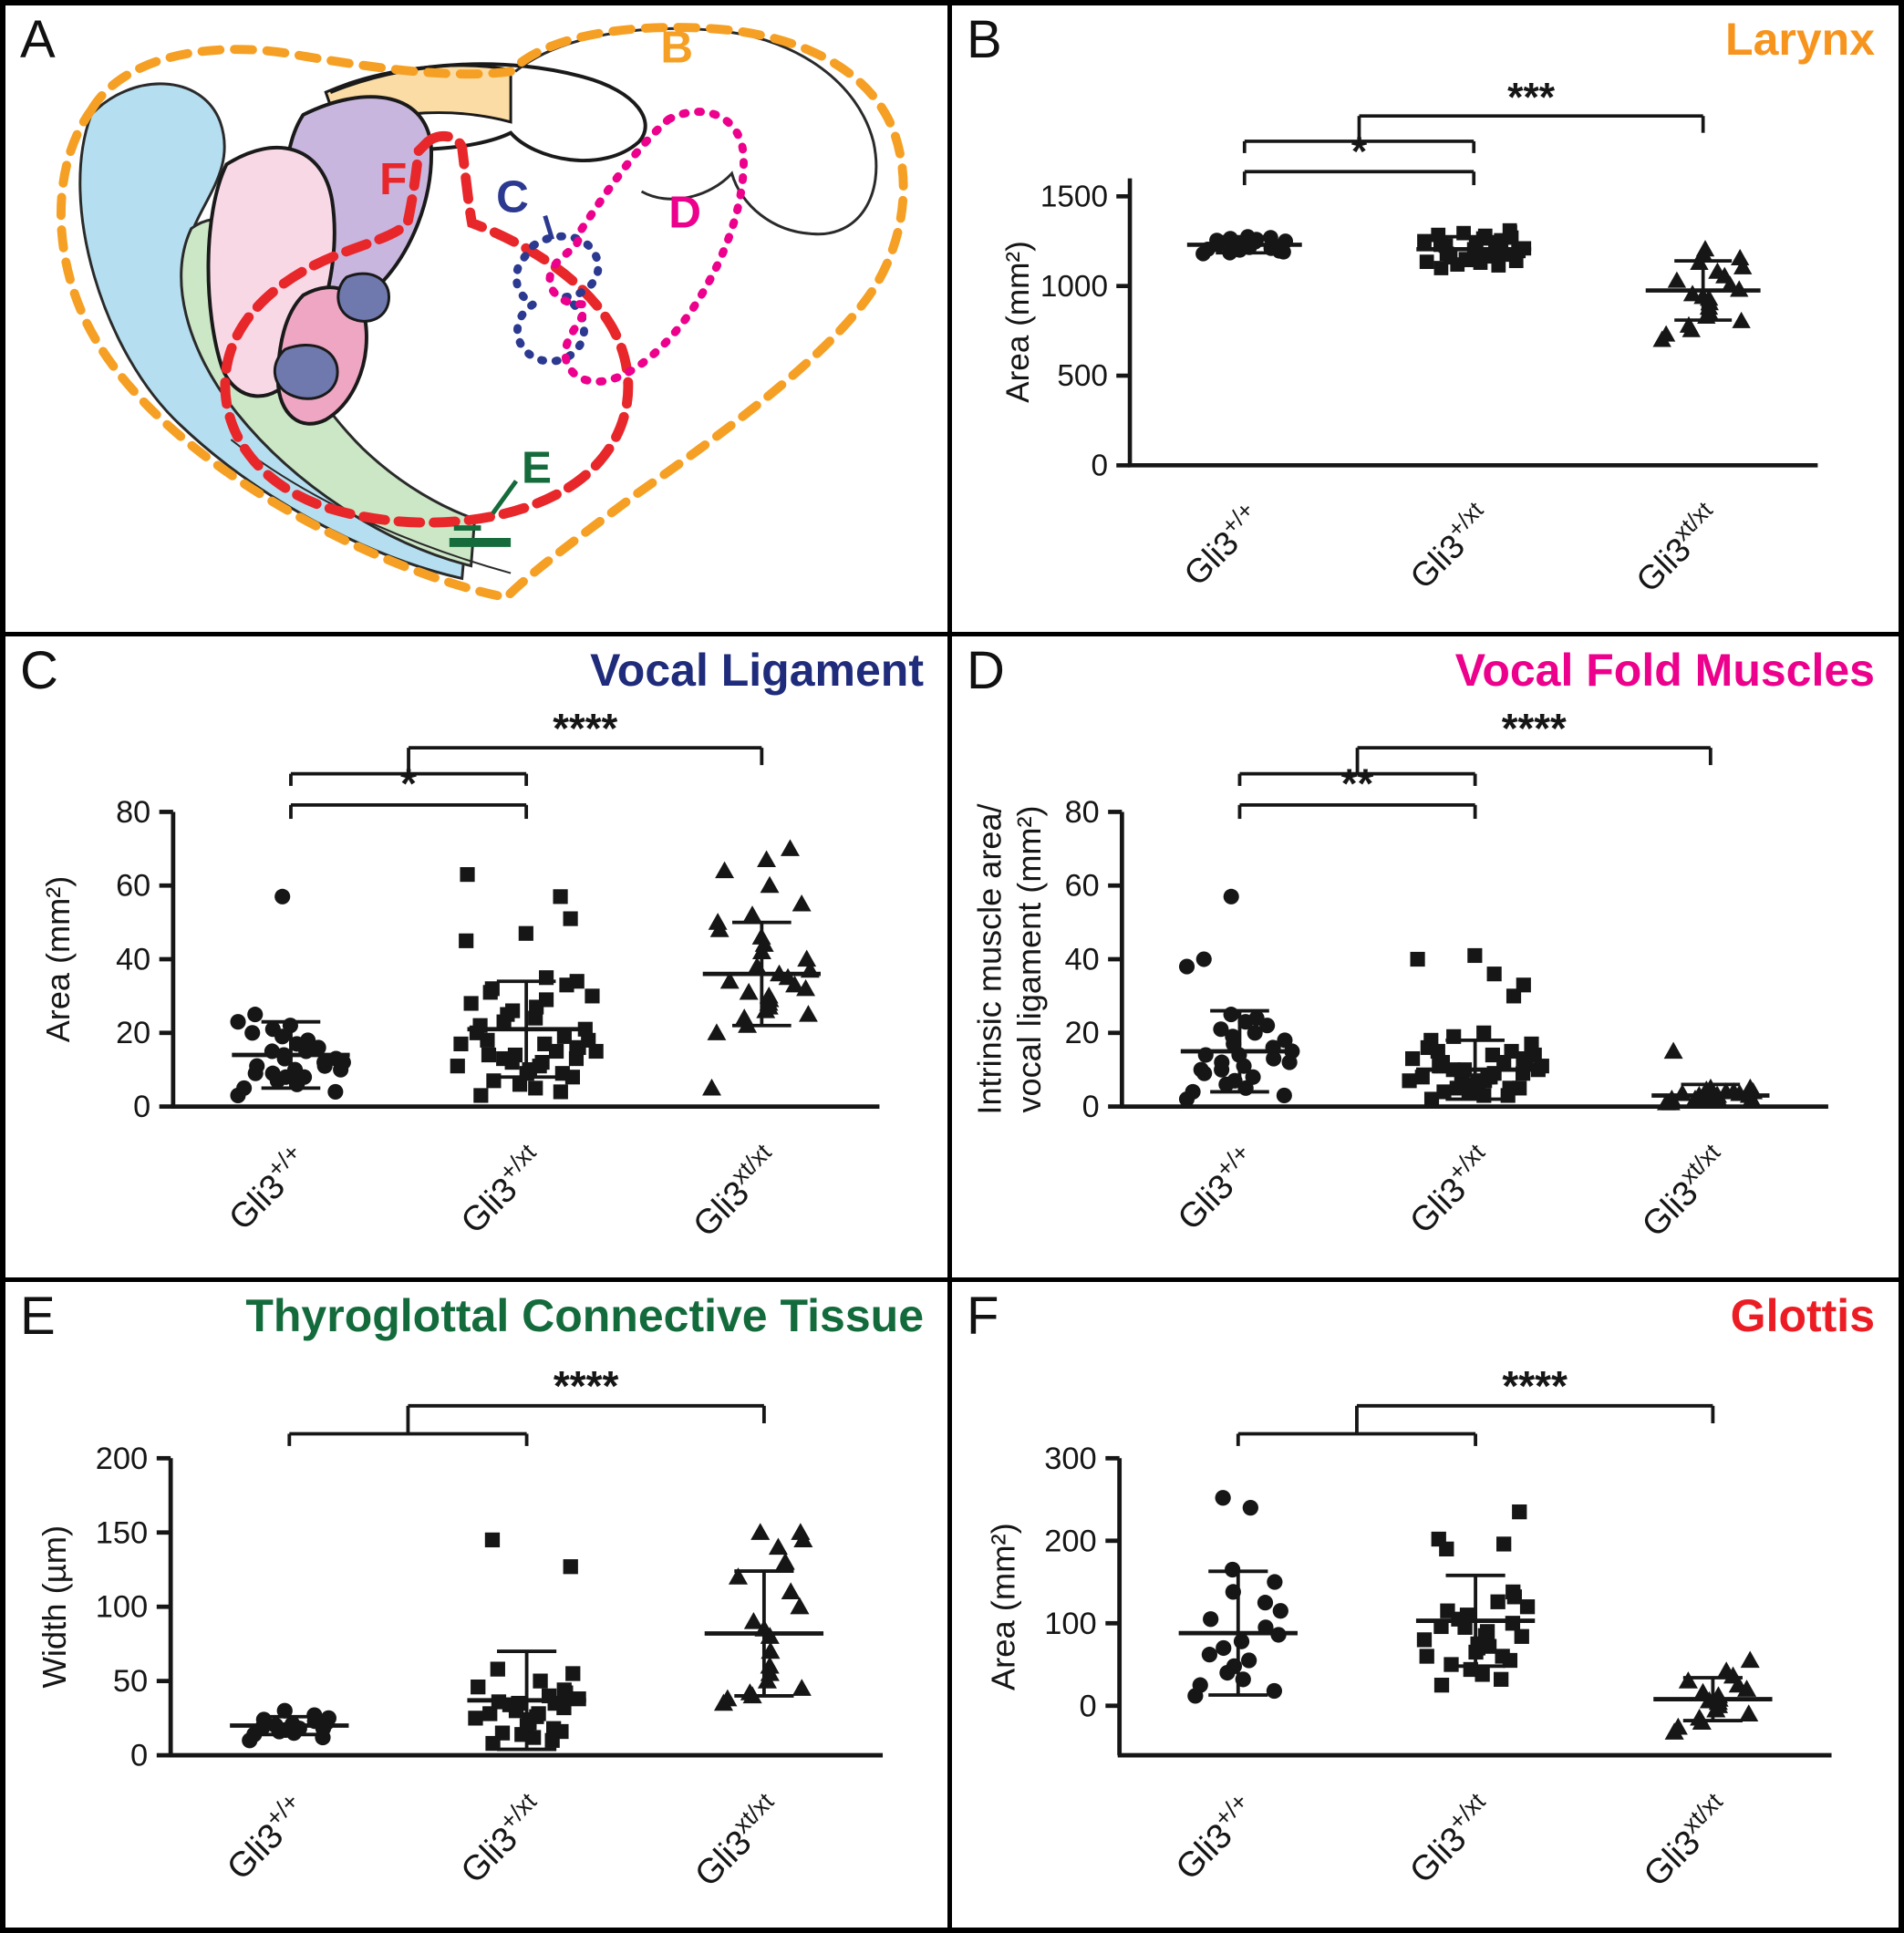 The image size is (1904, 1933). Describe the element at coordinates (557, 299) in the screenshot. I see `vocal-ligament-outline-navy` at that location.